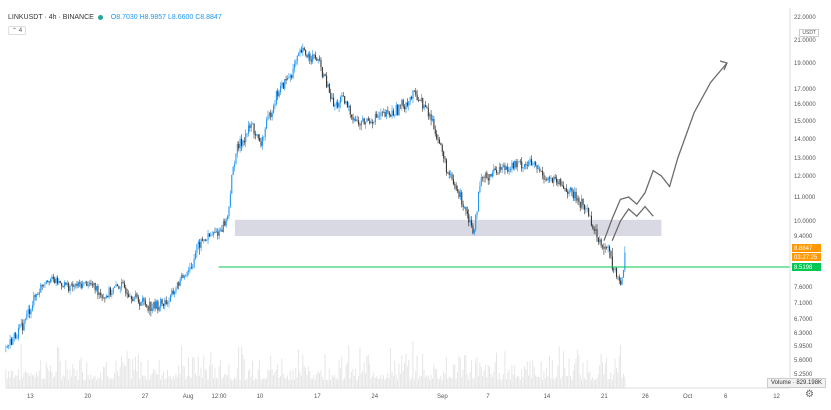 The width and height of the screenshot is (831, 410). Describe the element at coordinates (776, 397) in the screenshot. I see `time-axis-label: 12` at that location.